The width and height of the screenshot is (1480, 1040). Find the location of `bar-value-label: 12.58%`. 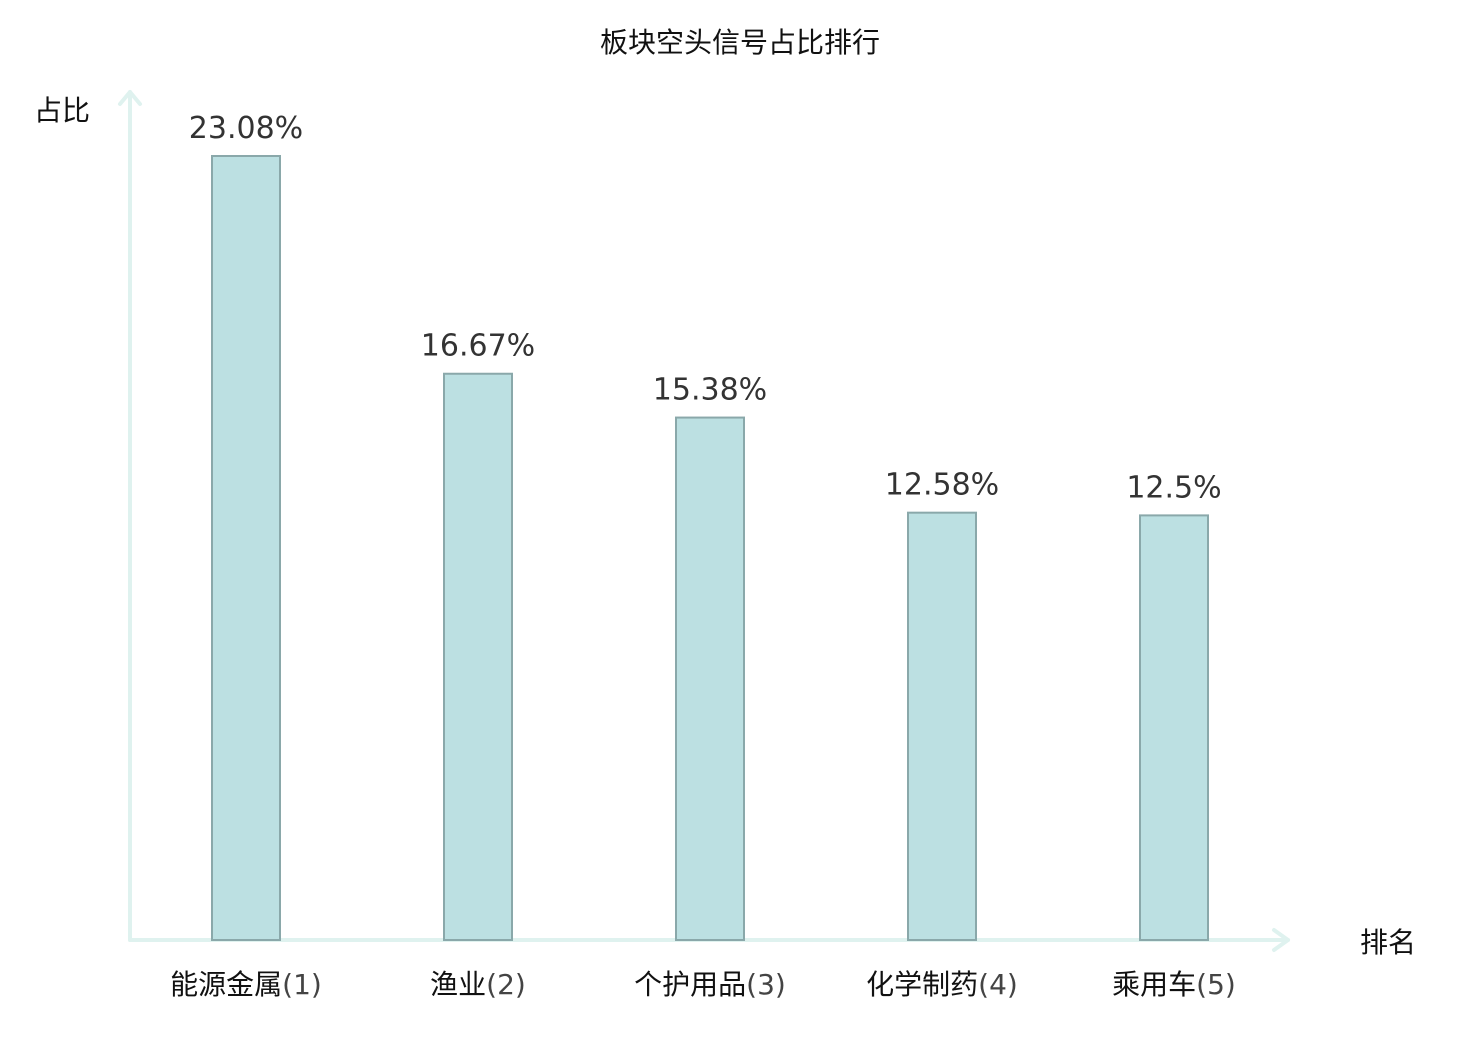

bar-value-label: 12.58% is located at coordinates (942, 485).